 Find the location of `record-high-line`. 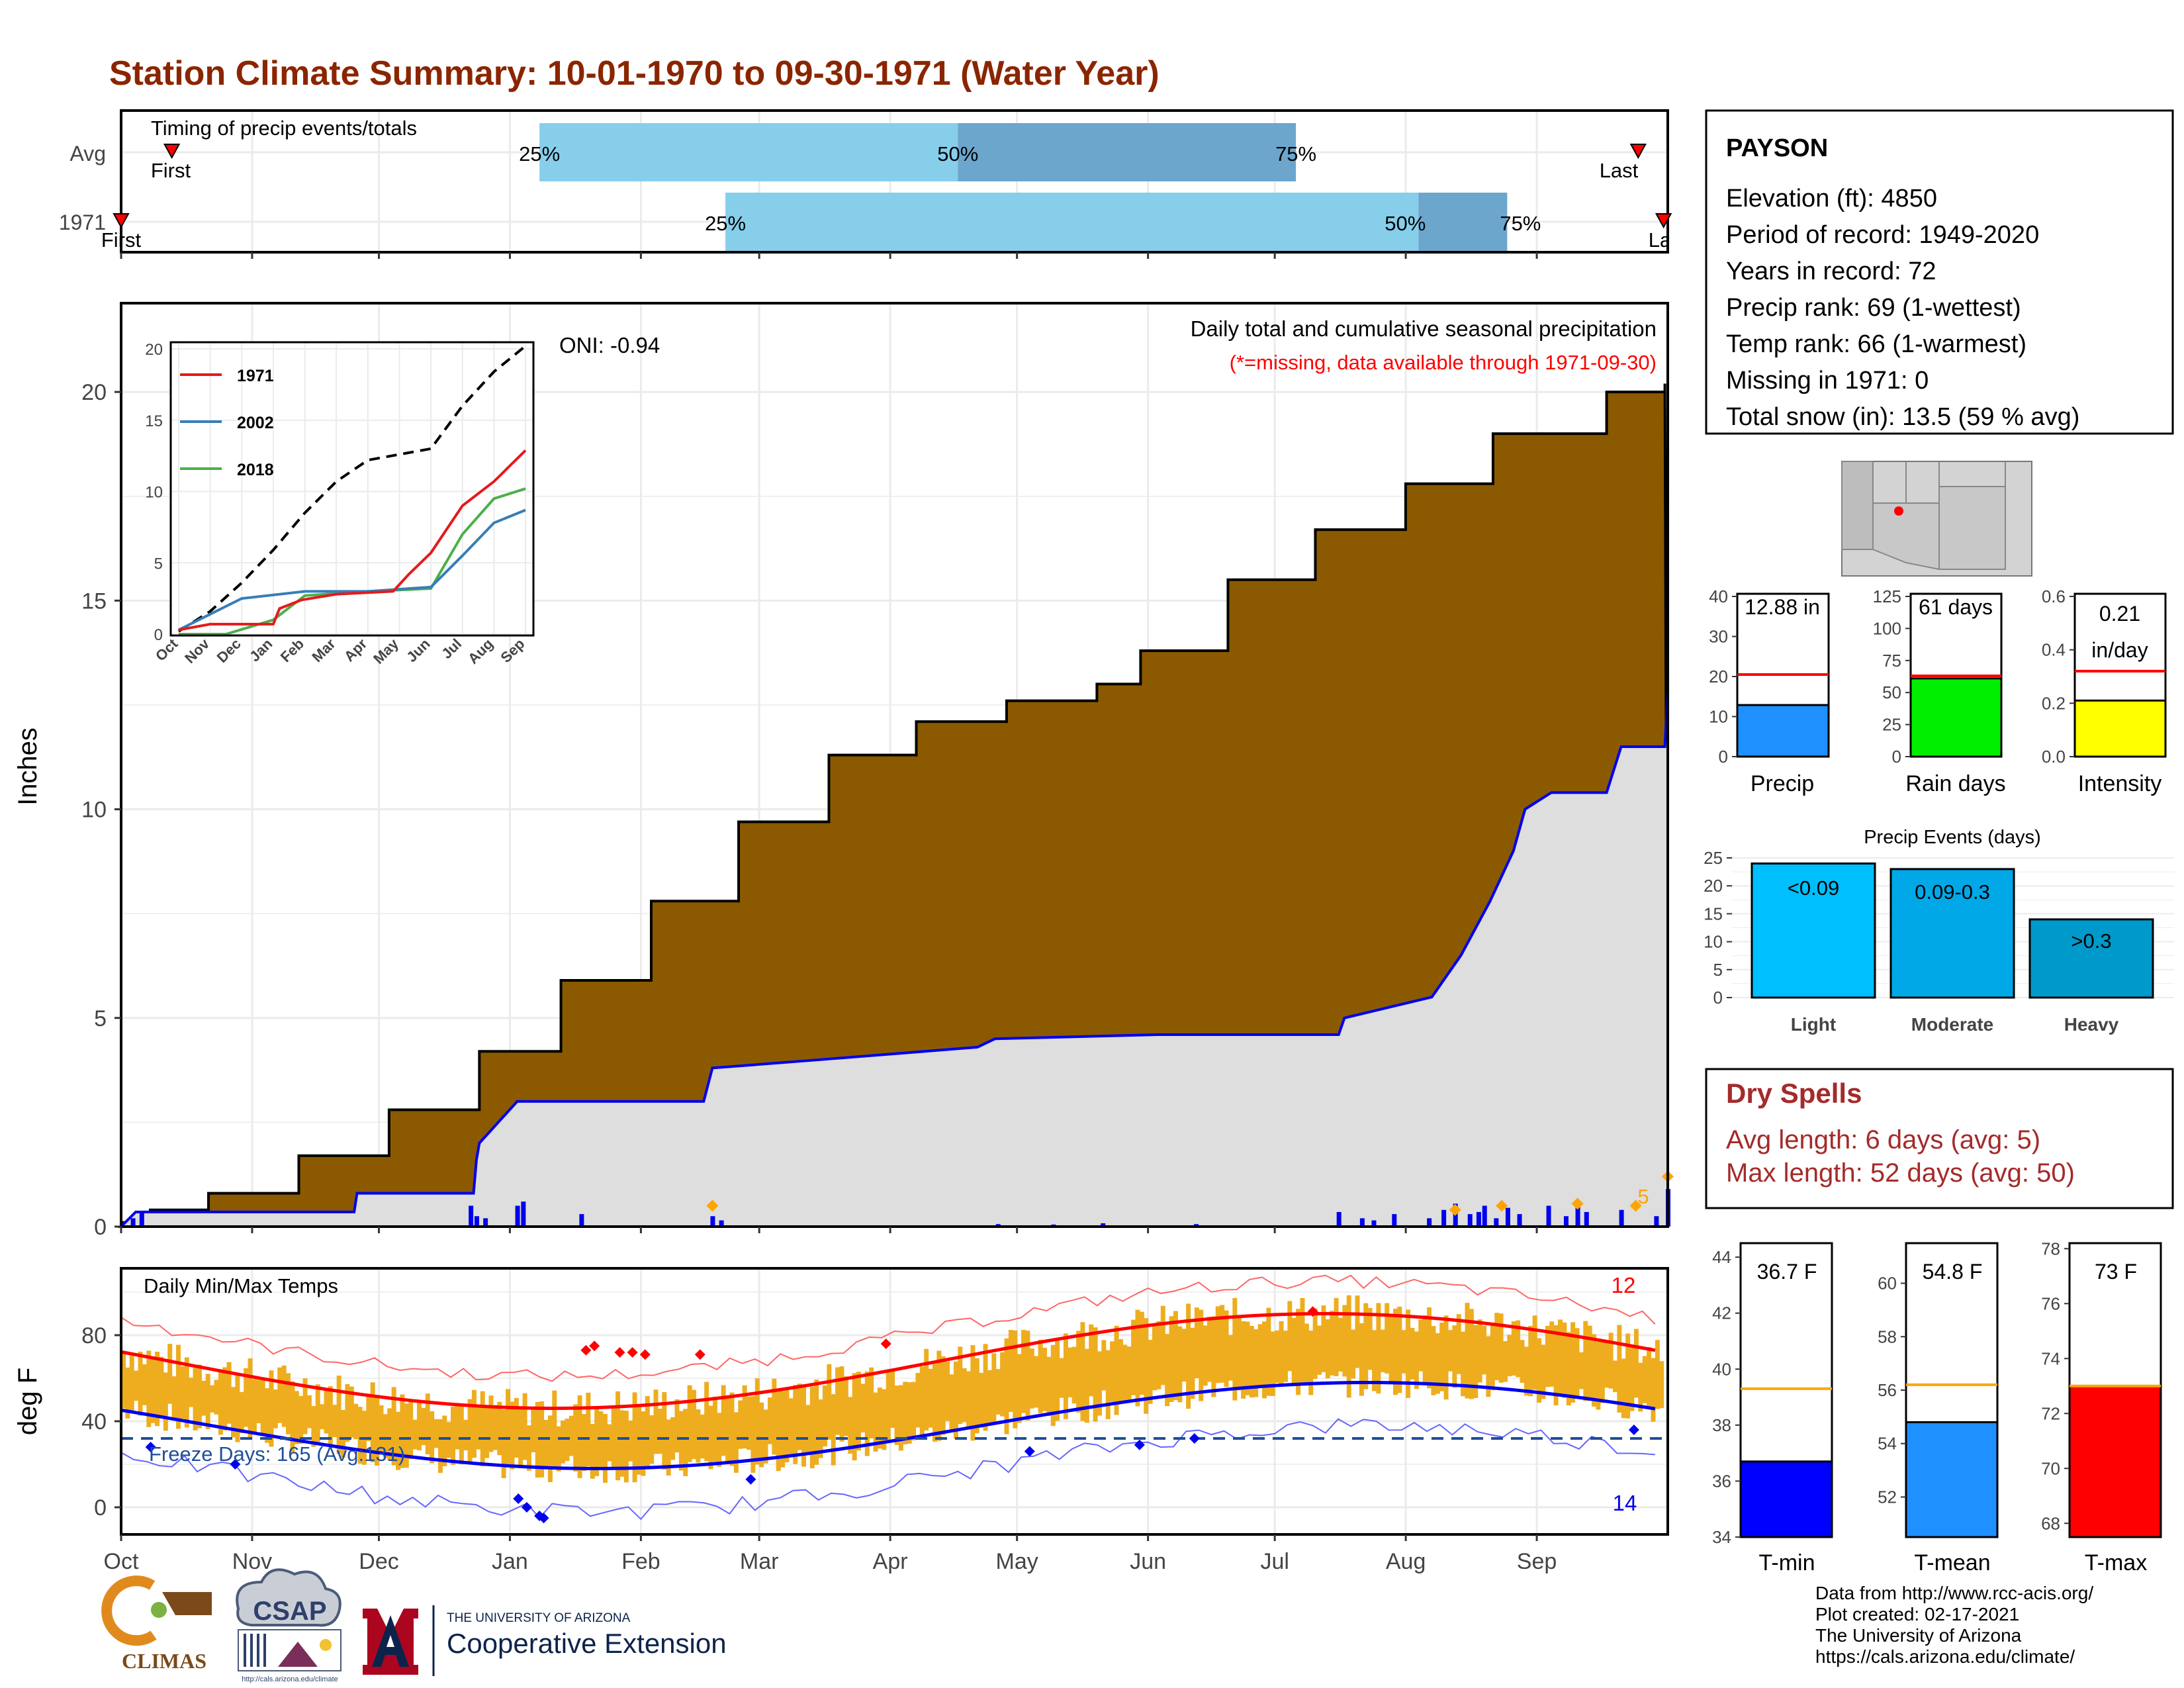

record-high-line is located at coordinates (888, 1328).